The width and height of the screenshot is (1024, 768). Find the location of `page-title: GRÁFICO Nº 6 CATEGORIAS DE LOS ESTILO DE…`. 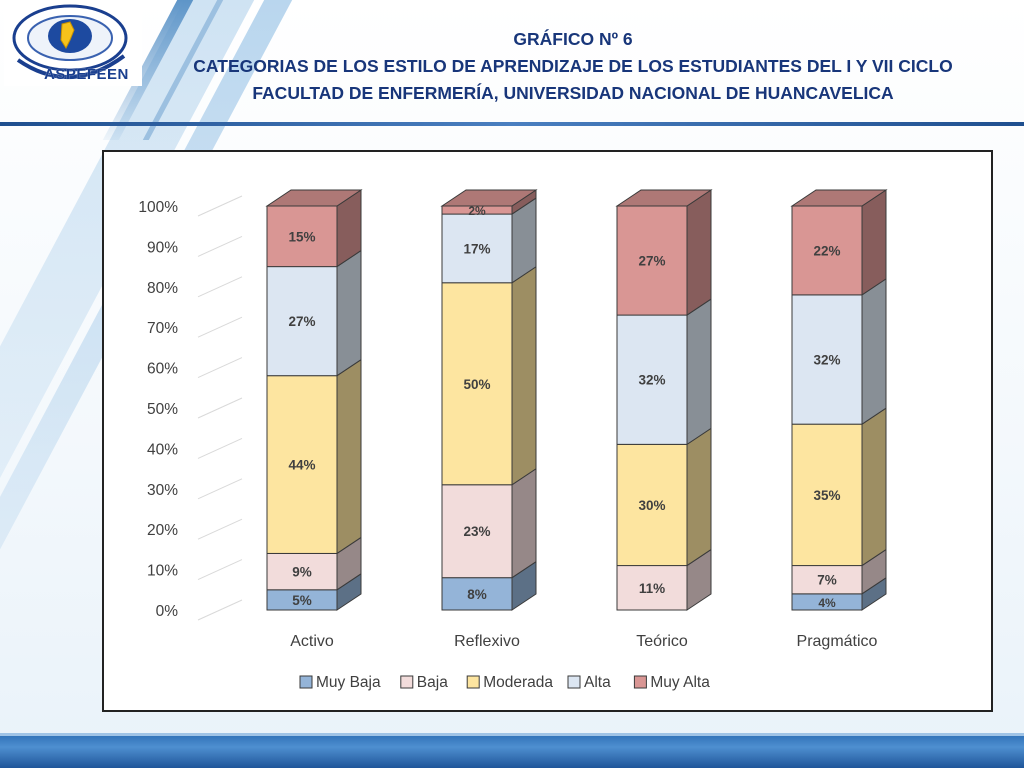

page-title: GRÁFICO Nº 6 CATEGORIAS DE LOS ESTILO DE… is located at coordinates (573, 66).